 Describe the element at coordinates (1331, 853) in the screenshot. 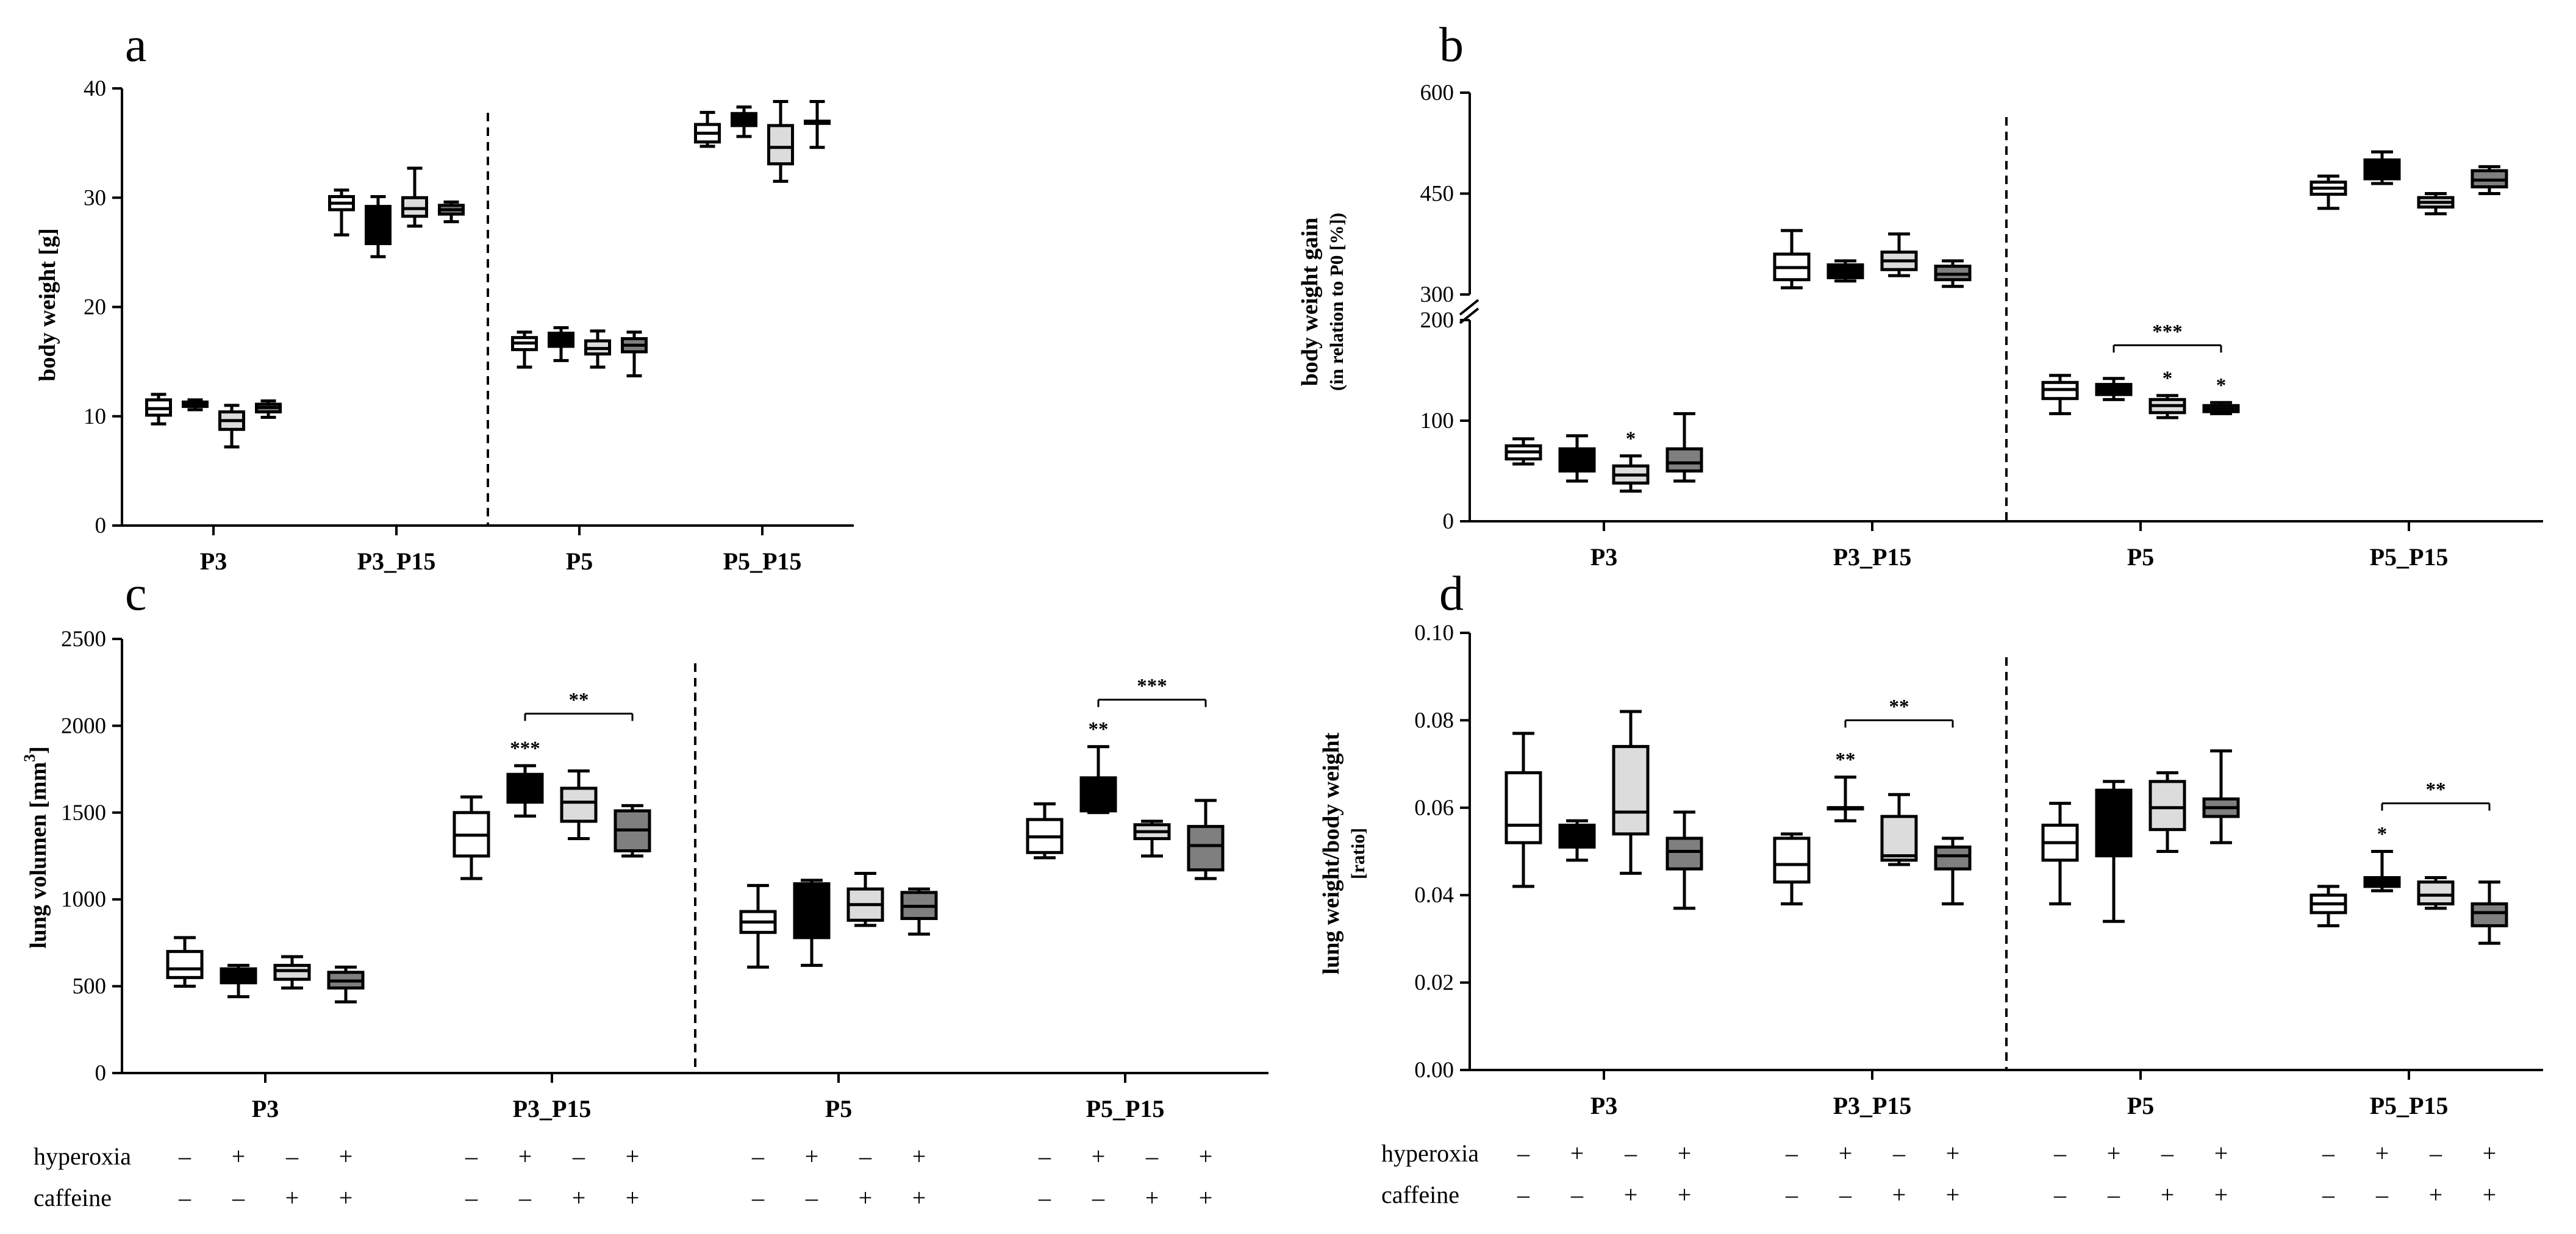

I see `y-axis-label-text: lung weight/body weight` at that location.